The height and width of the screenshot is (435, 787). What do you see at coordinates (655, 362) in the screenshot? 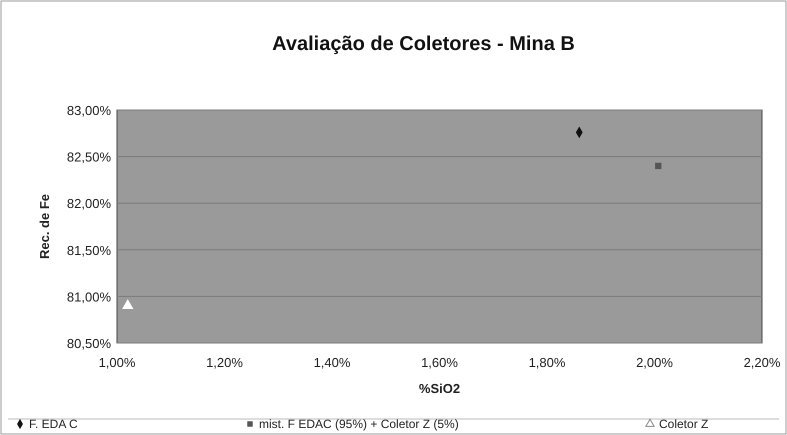
I see `x-tick-label: 2,00%` at bounding box center [655, 362].